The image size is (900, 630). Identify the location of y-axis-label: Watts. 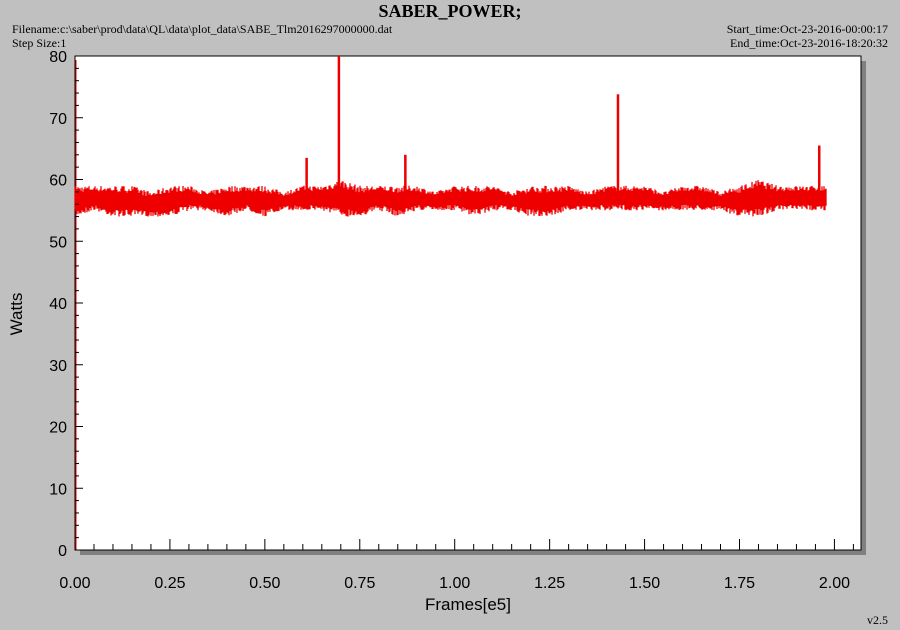
(16, 314).